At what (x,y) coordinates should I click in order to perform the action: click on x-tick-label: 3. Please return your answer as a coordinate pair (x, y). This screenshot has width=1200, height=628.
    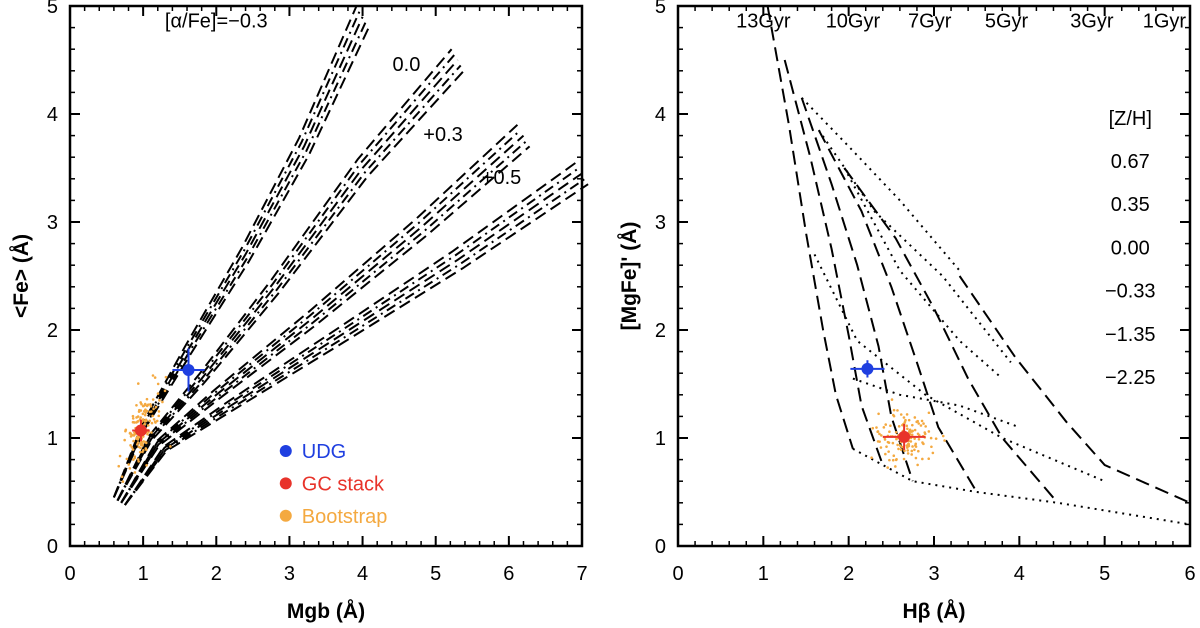
    Looking at the image, I should click on (289, 574).